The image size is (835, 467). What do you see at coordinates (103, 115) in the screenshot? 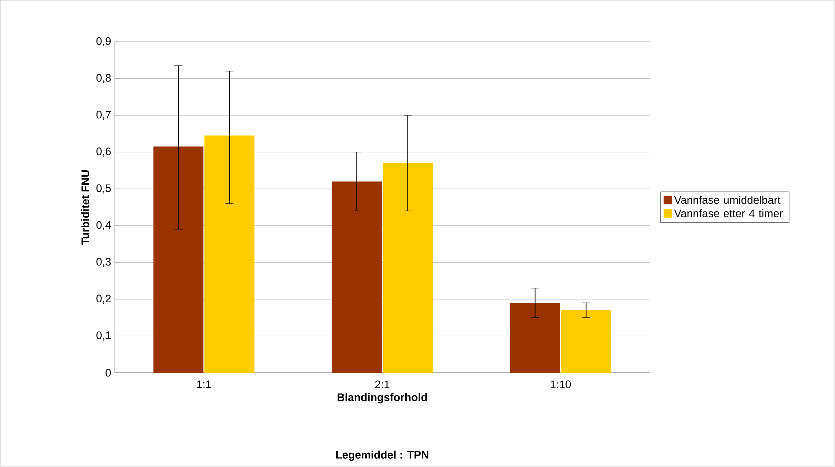
I see `y-tick-label: 0,7` at bounding box center [103, 115].